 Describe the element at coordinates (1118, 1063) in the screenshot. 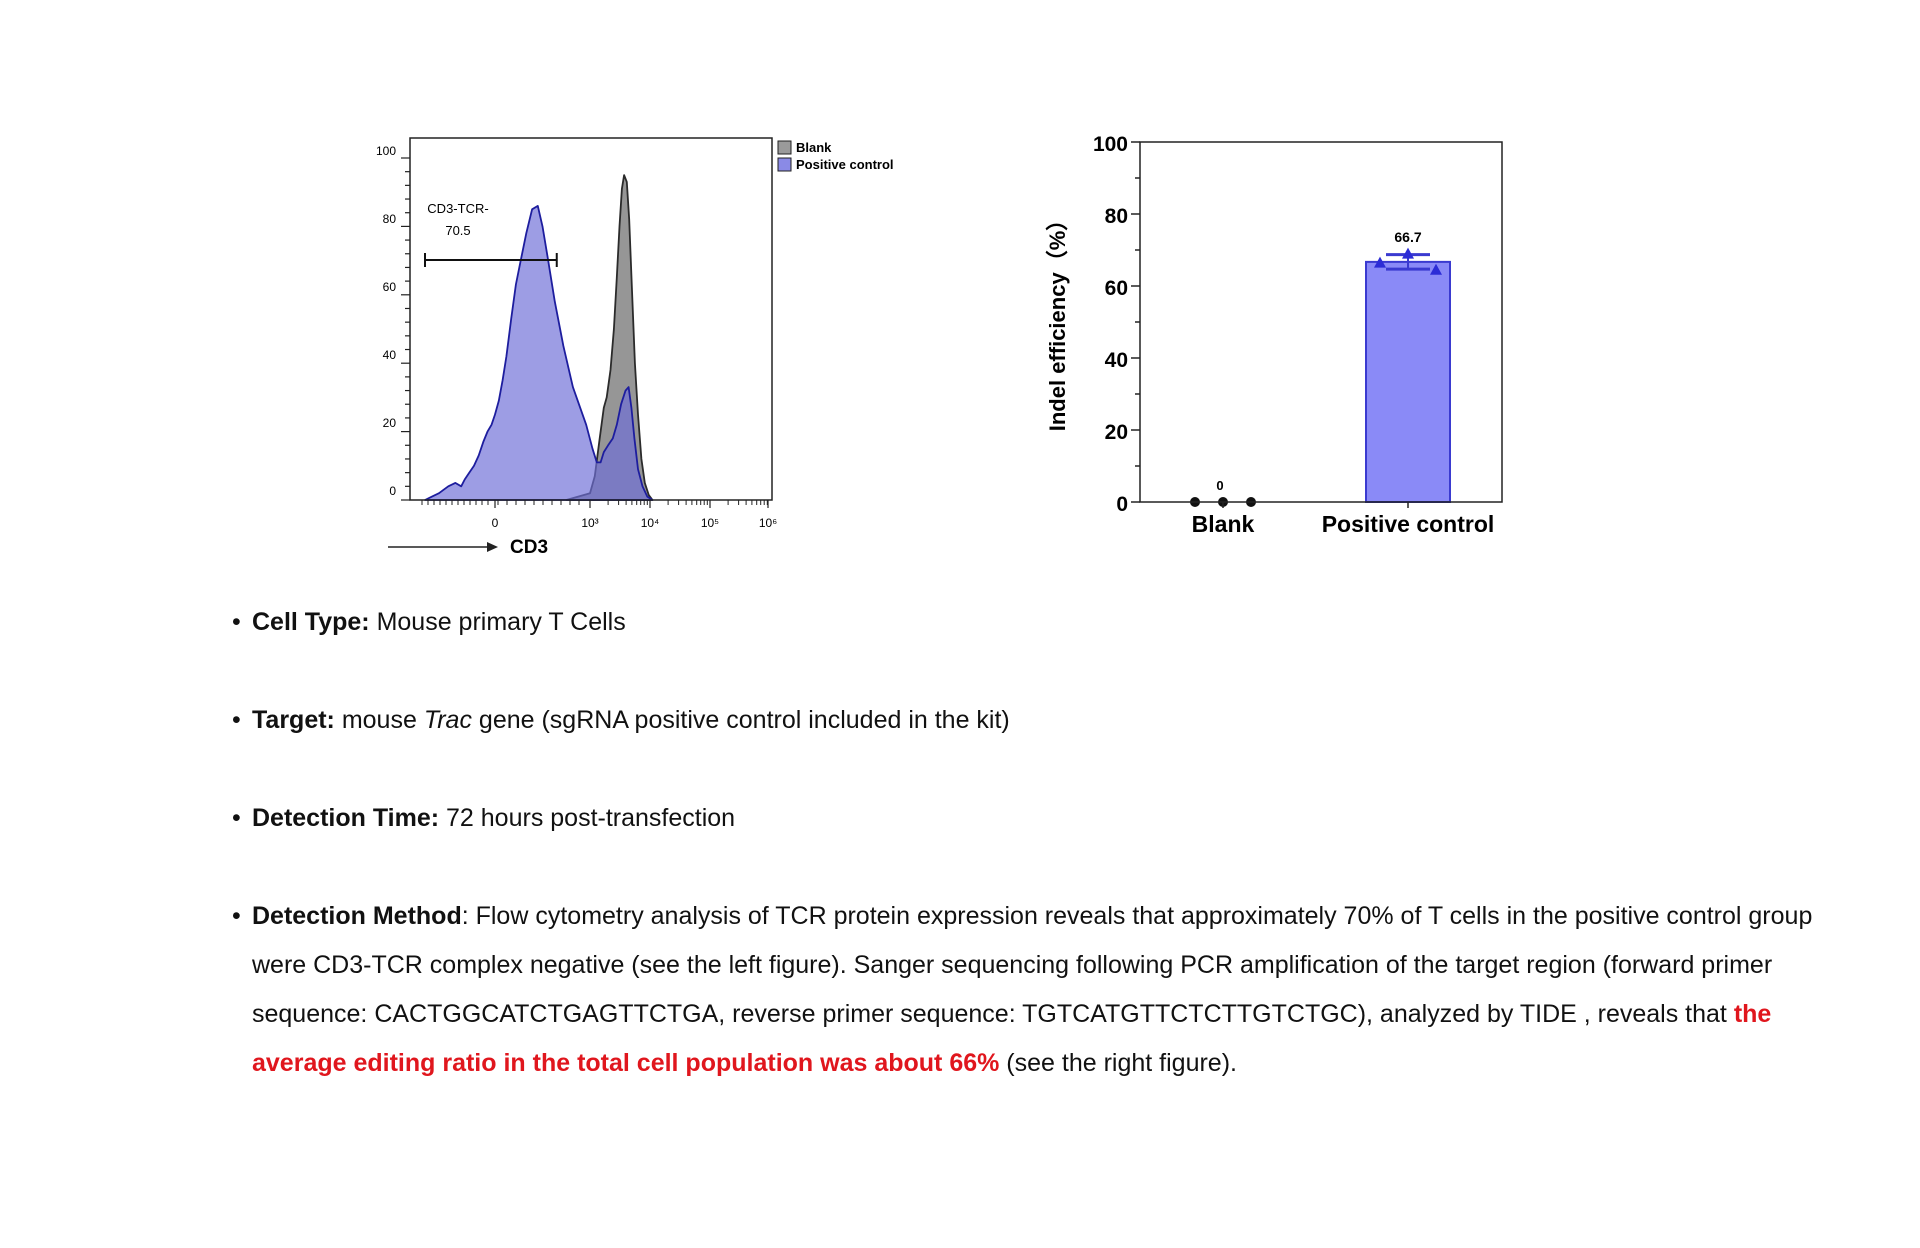

I see `detection-method-text-end: (see the right figure).` at that location.